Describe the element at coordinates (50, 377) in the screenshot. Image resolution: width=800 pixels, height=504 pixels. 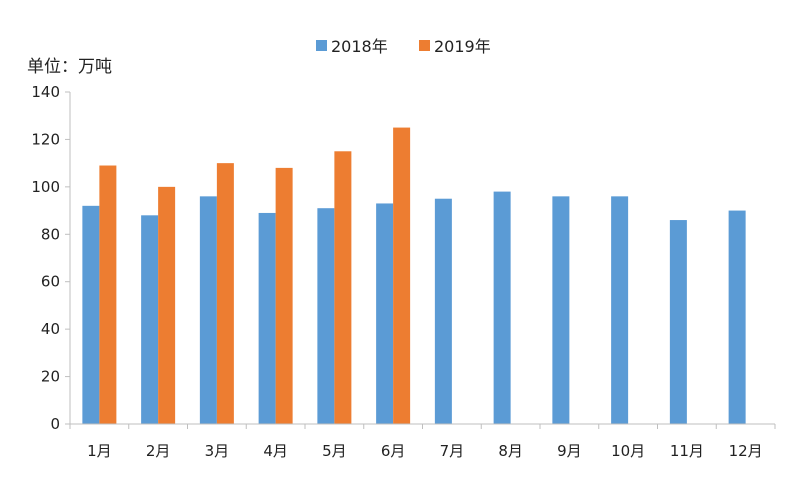
I see `y-tick-label: 20` at that location.